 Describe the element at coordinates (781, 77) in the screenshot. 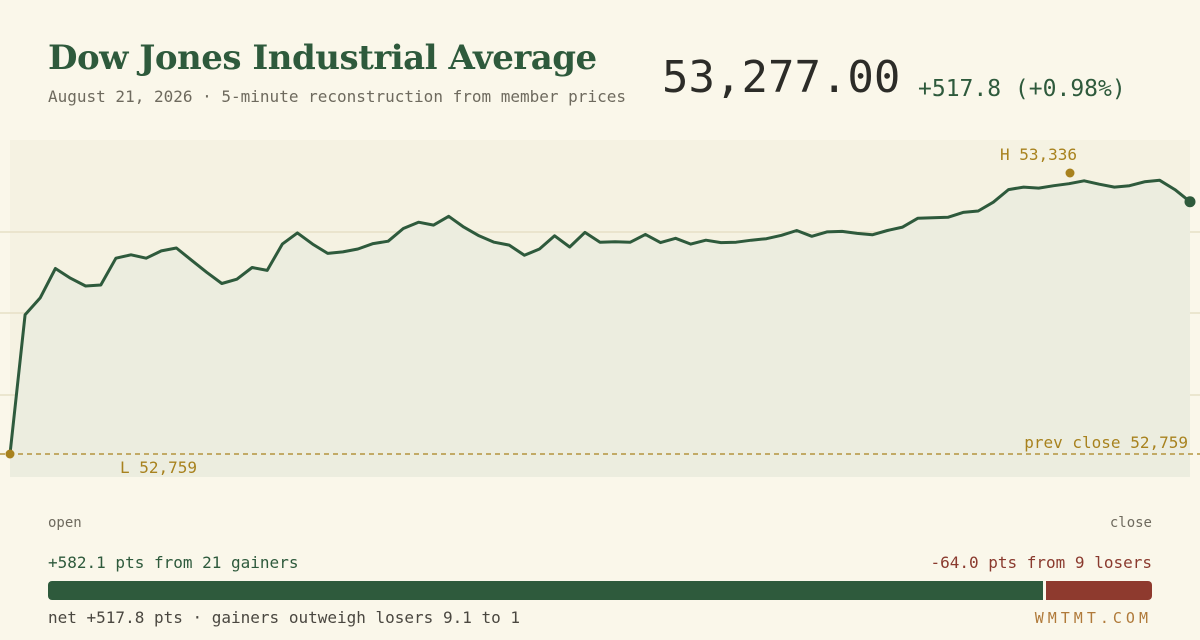

I see `index-price: 53,277.00` at that location.